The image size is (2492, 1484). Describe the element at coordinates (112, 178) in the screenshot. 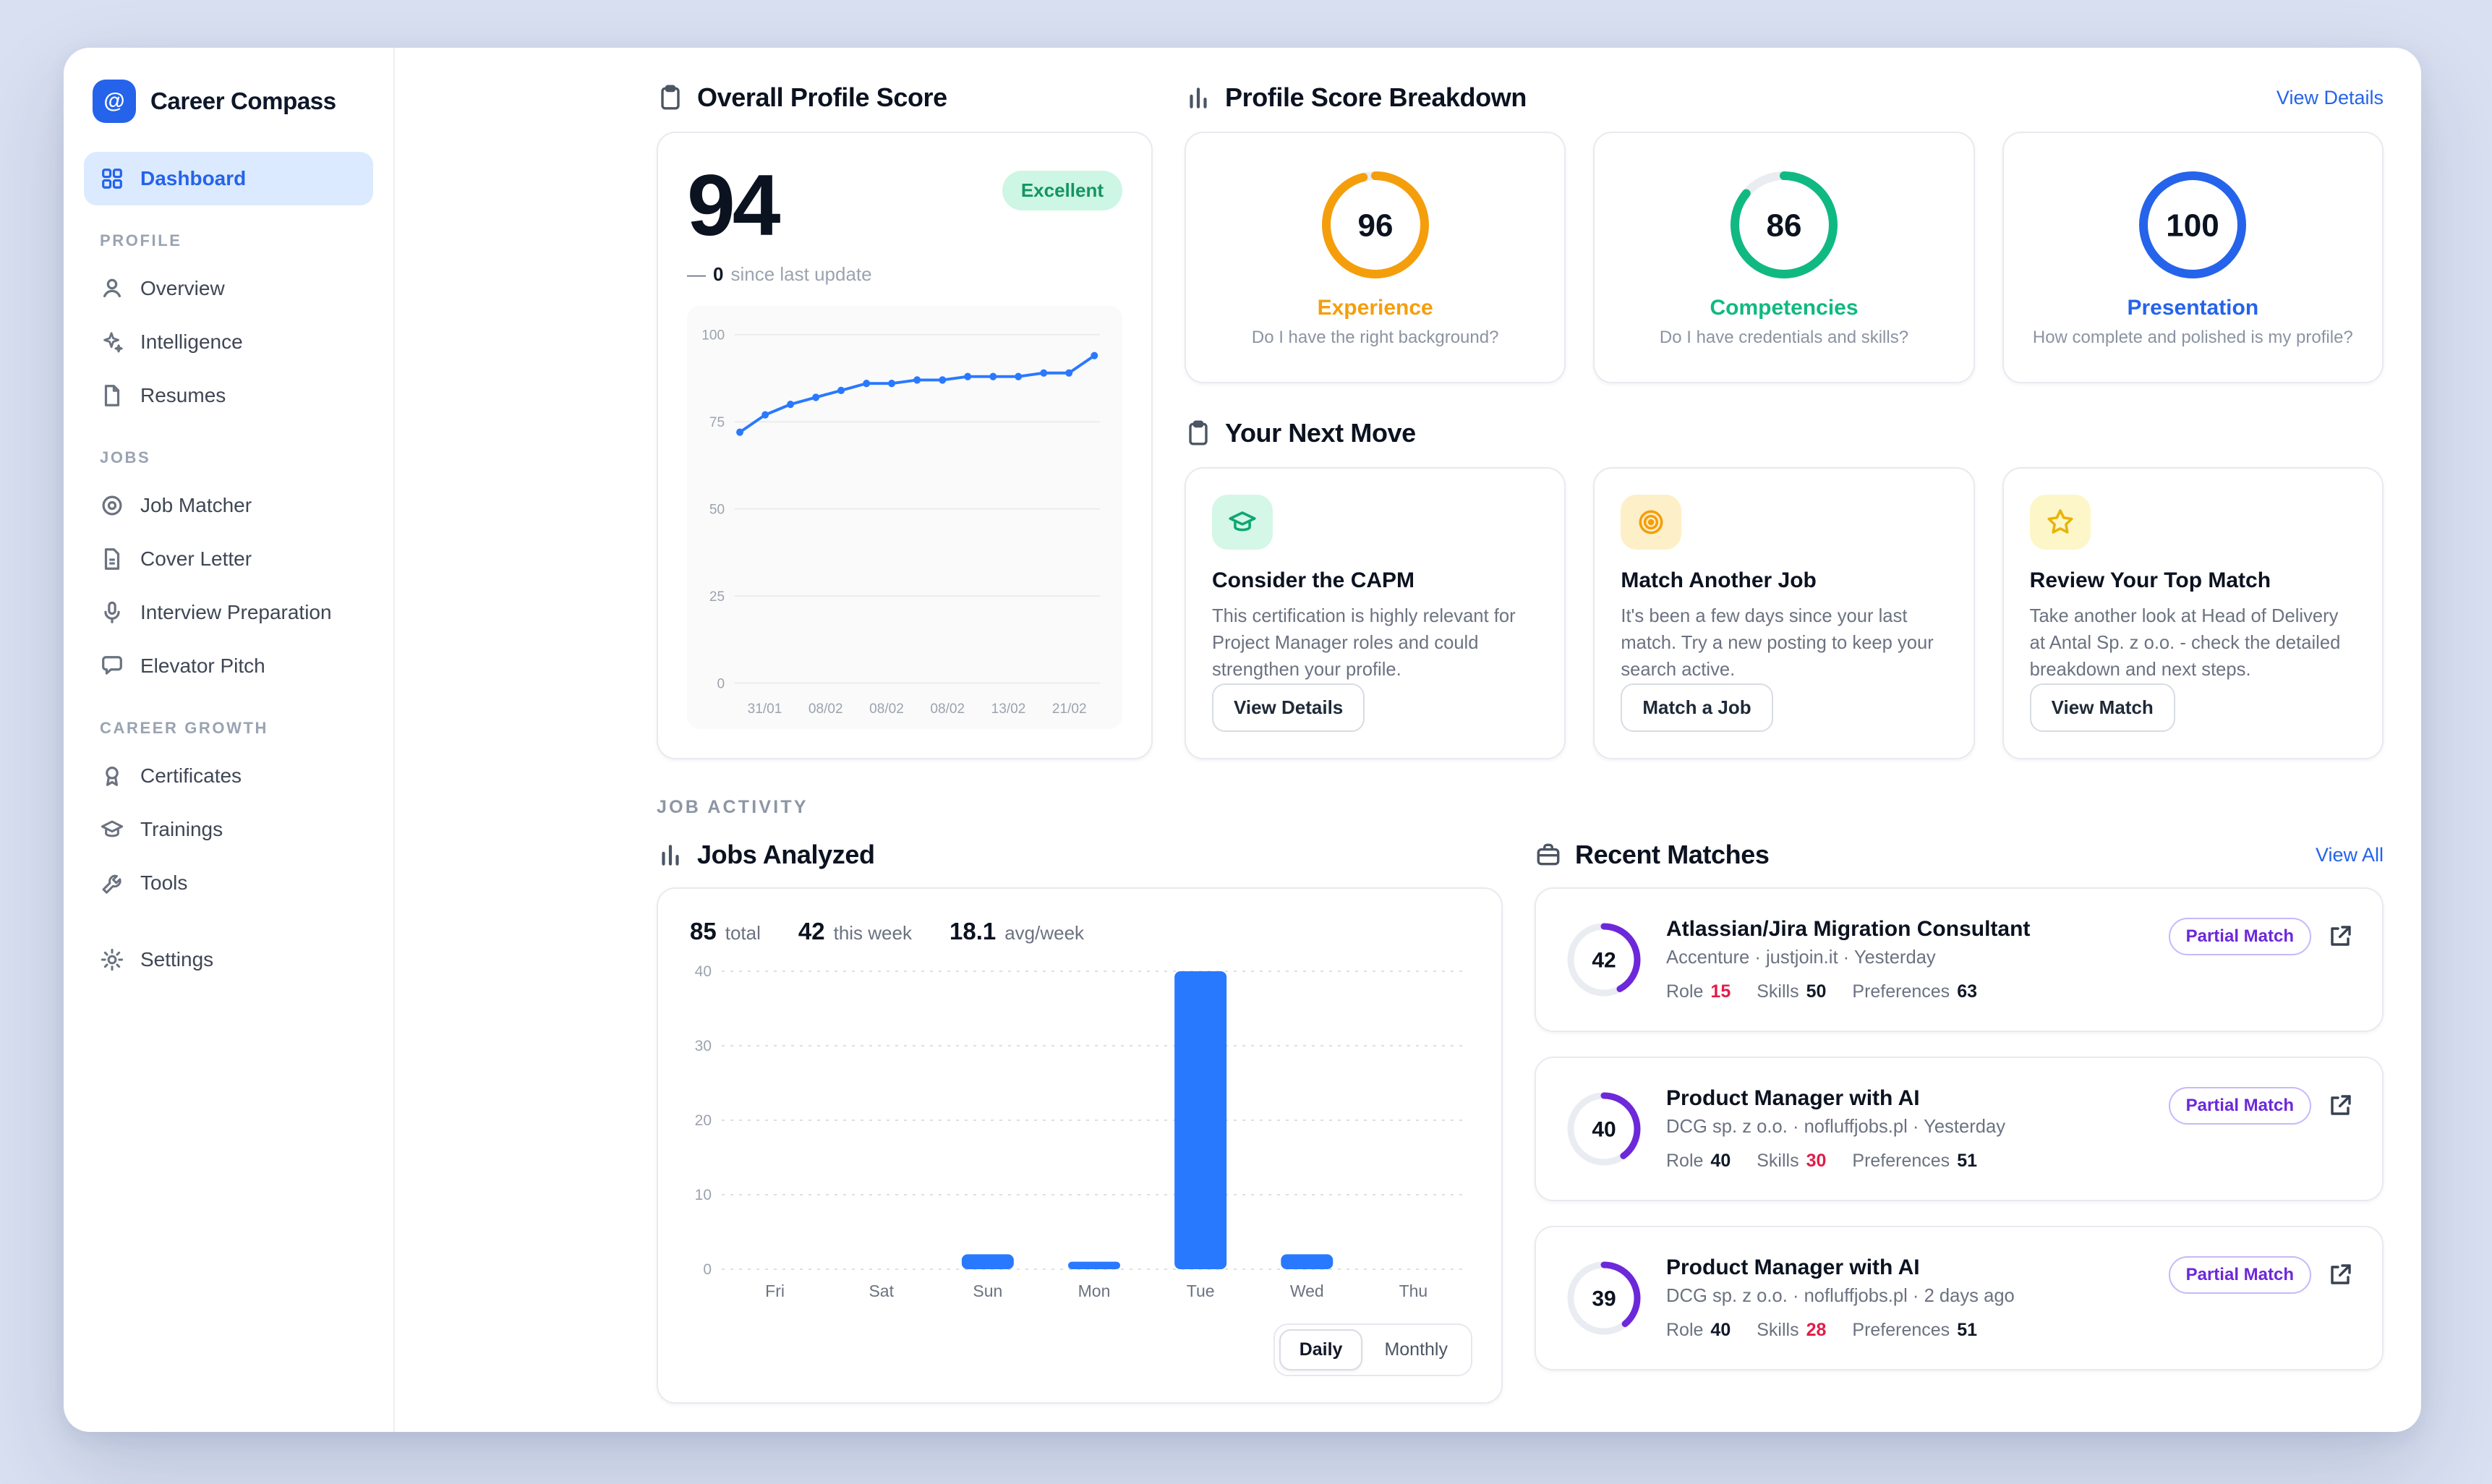

I see `dashboard-grid-icon` at that location.